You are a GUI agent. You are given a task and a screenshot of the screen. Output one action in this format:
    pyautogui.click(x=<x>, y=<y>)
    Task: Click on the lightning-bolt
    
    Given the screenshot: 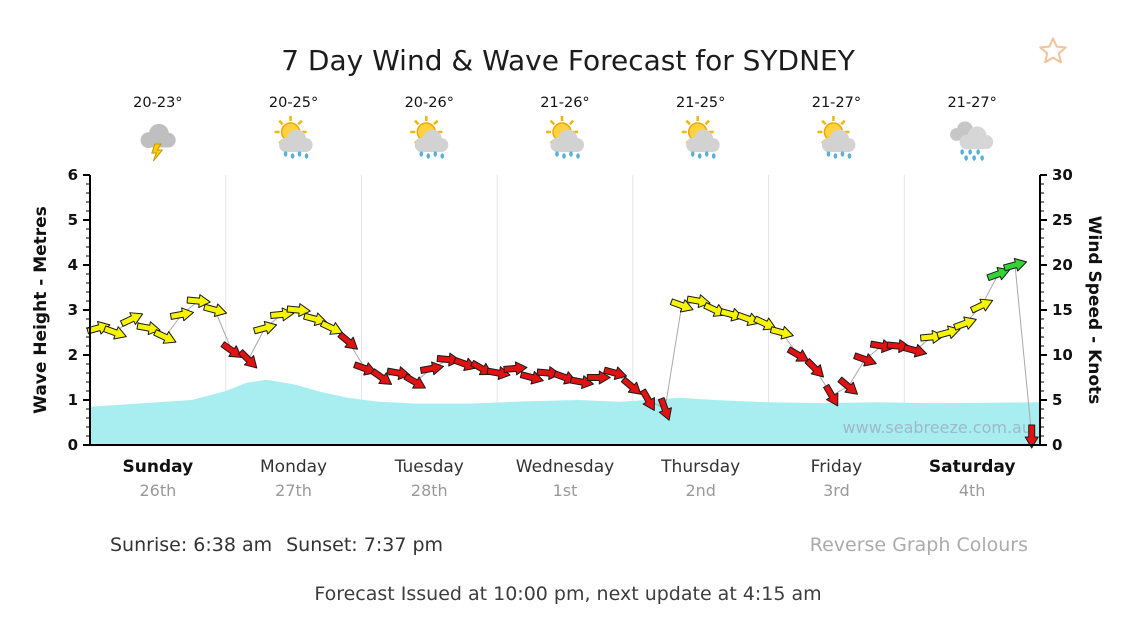 What is the action you would take?
    pyautogui.click(x=157, y=152)
    